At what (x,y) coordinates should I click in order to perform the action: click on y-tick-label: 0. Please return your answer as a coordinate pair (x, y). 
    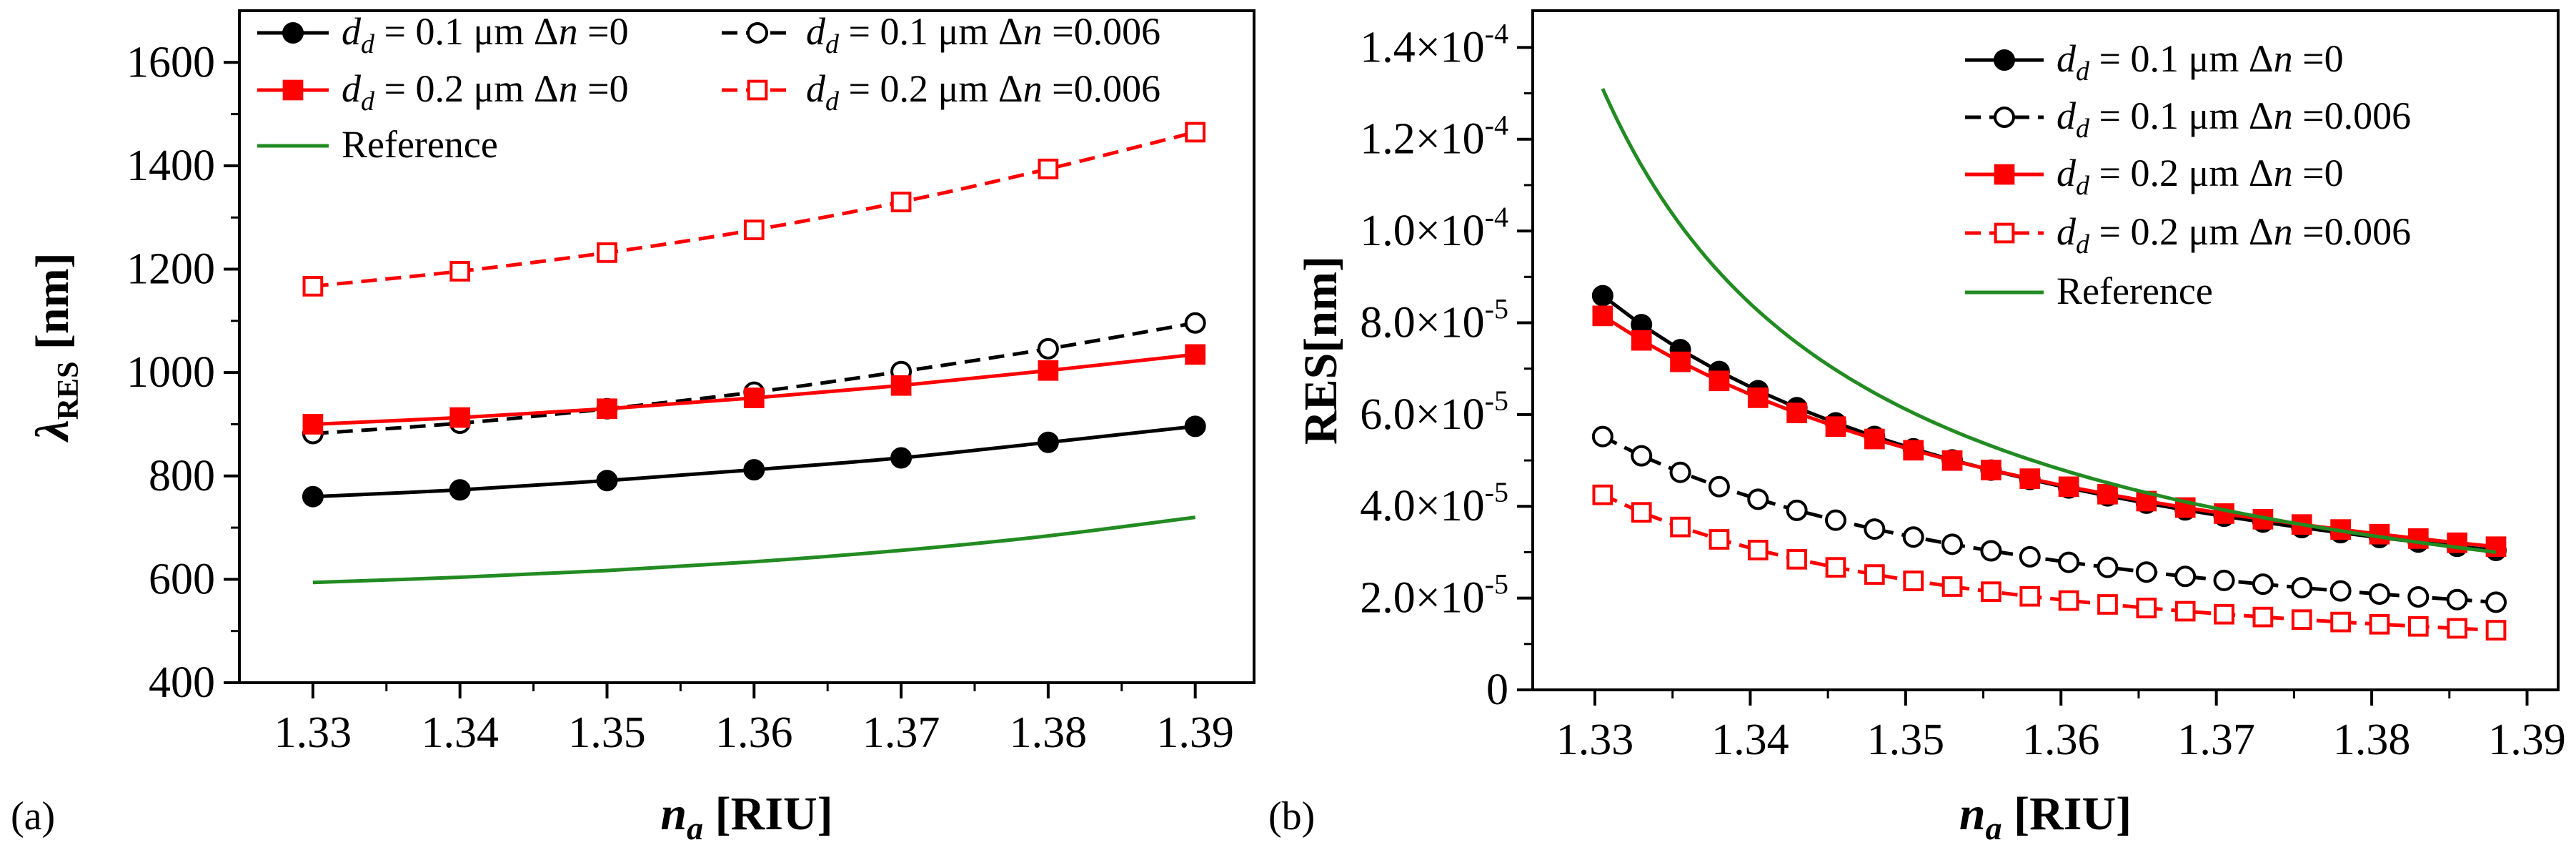
    Looking at the image, I should click on (1497, 690).